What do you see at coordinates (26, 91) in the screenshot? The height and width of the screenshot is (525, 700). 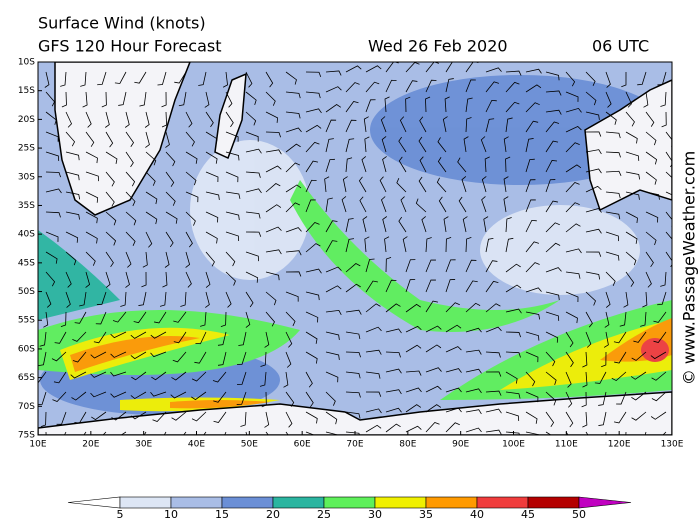 I see `lat-label: 15S` at bounding box center [26, 91].